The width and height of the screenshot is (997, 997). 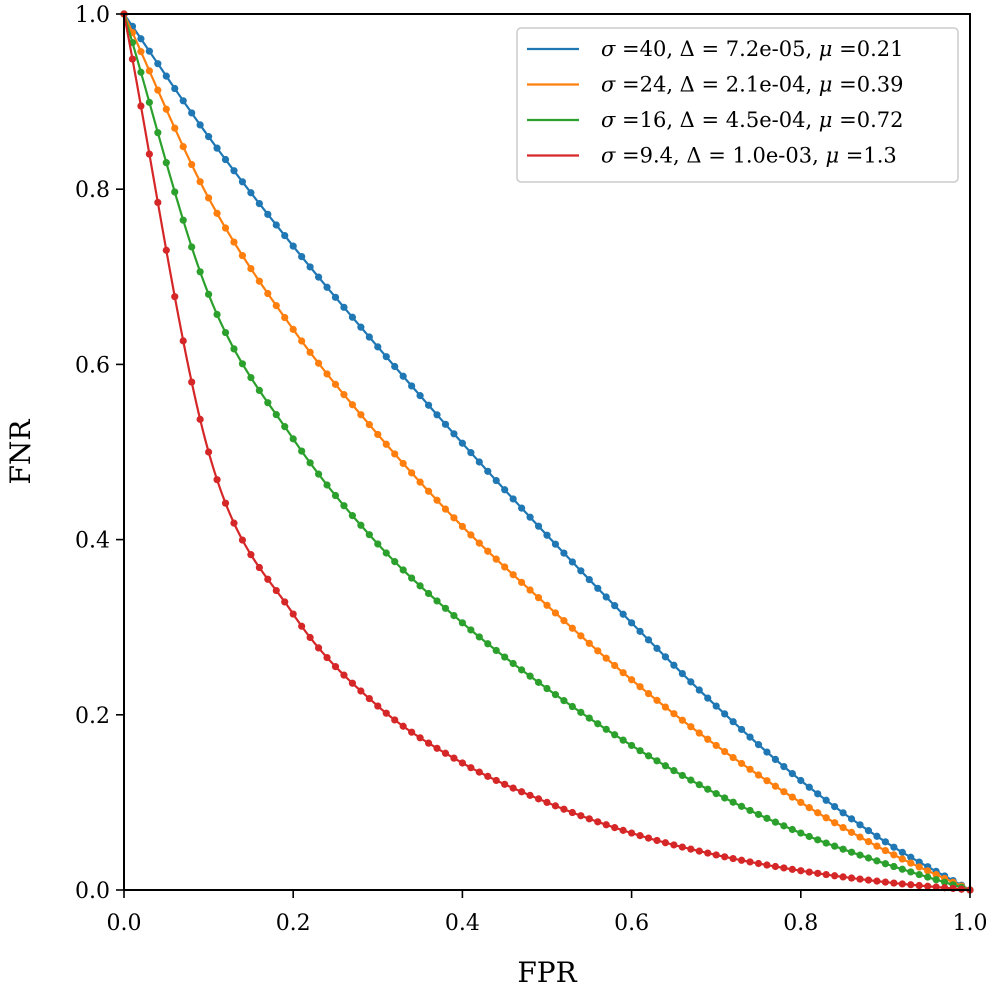 I want to click on y-tick-label: 0.2, so click(x=92, y=716).